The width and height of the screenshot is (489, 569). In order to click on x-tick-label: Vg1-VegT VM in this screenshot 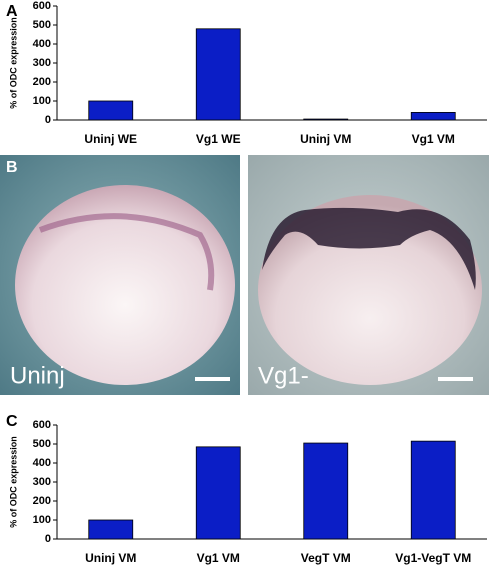, I will do `click(433, 558)`.